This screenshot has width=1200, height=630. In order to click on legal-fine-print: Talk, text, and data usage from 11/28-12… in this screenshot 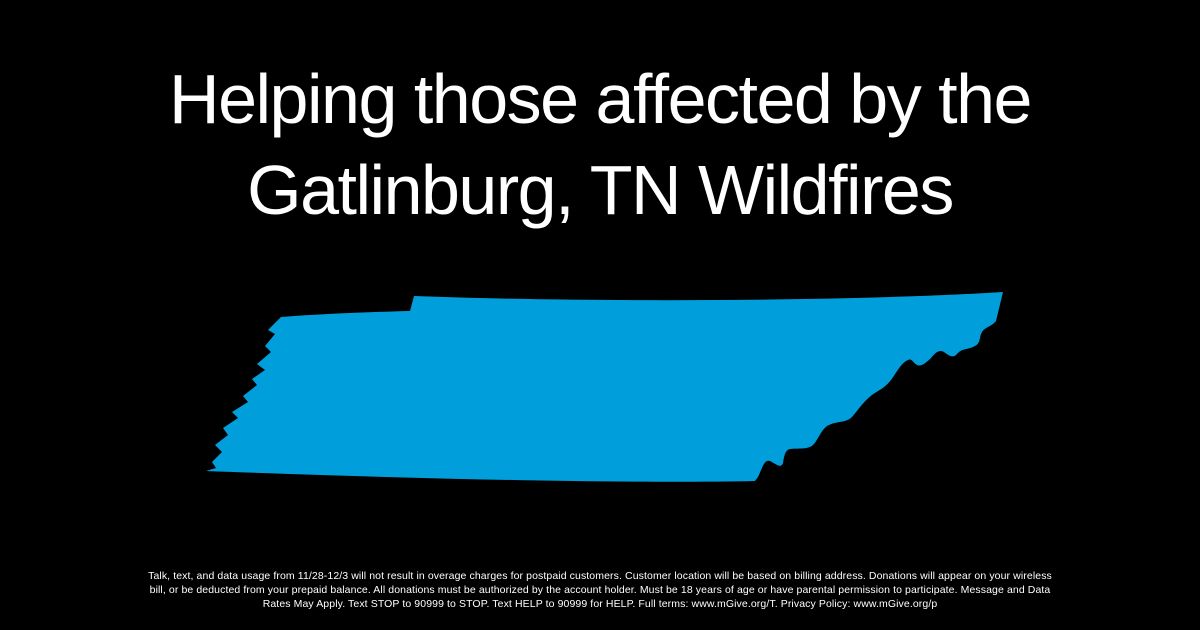, I will do `click(600, 590)`.